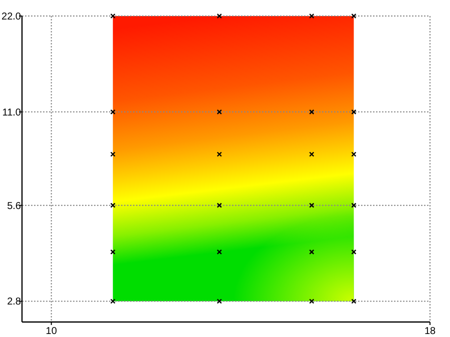 This screenshot has height=337, width=450. Describe the element at coordinates (430, 331) in the screenshot. I see `x-tick-label: 18` at that location.